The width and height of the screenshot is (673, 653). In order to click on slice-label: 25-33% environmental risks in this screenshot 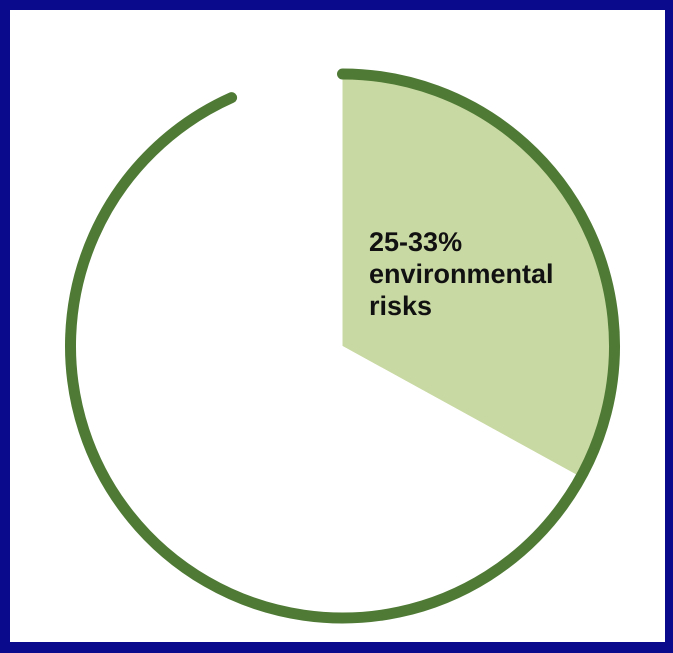, I will do `click(461, 274)`.